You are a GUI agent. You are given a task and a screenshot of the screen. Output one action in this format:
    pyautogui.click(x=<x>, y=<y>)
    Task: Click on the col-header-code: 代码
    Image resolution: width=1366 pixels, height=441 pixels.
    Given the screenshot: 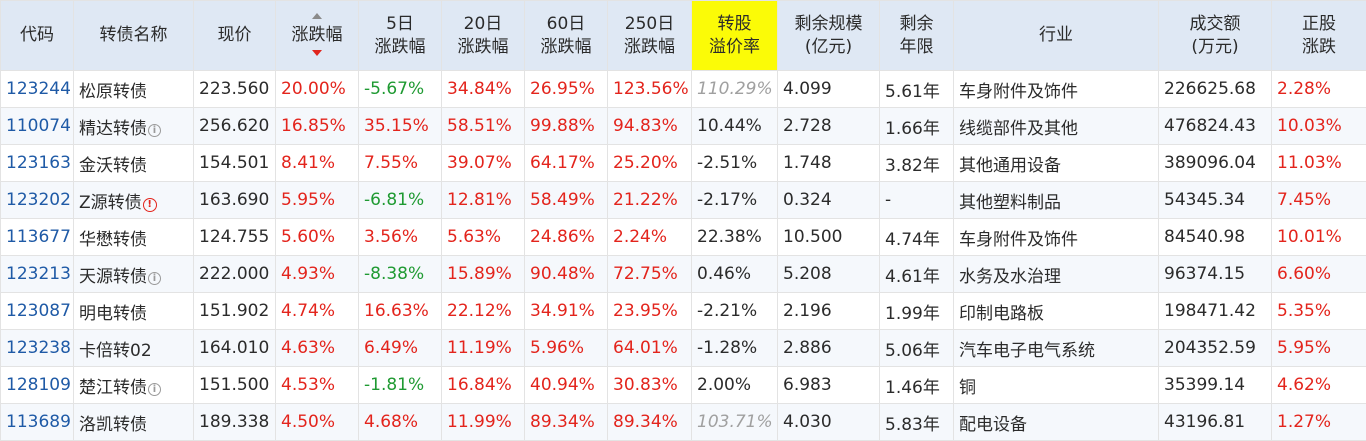 What is the action you would take?
    pyautogui.click(x=37, y=36)
    